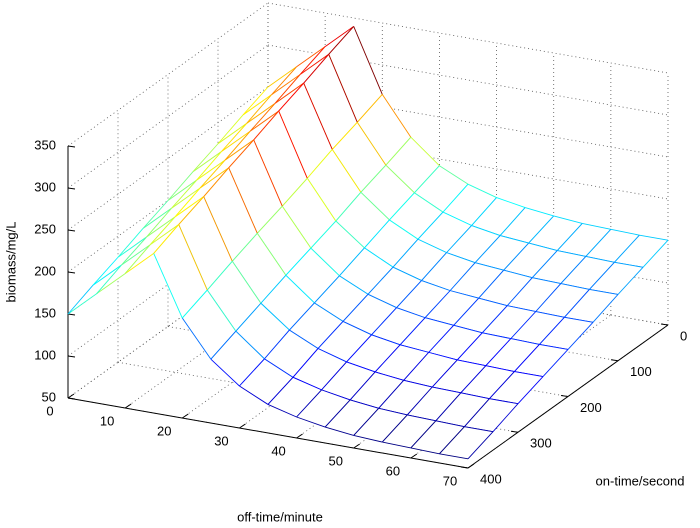  What do you see at coordinates (49, 396) in the screenshot?
I see `z-tick-label: 50` at bounding box center [49, 396].